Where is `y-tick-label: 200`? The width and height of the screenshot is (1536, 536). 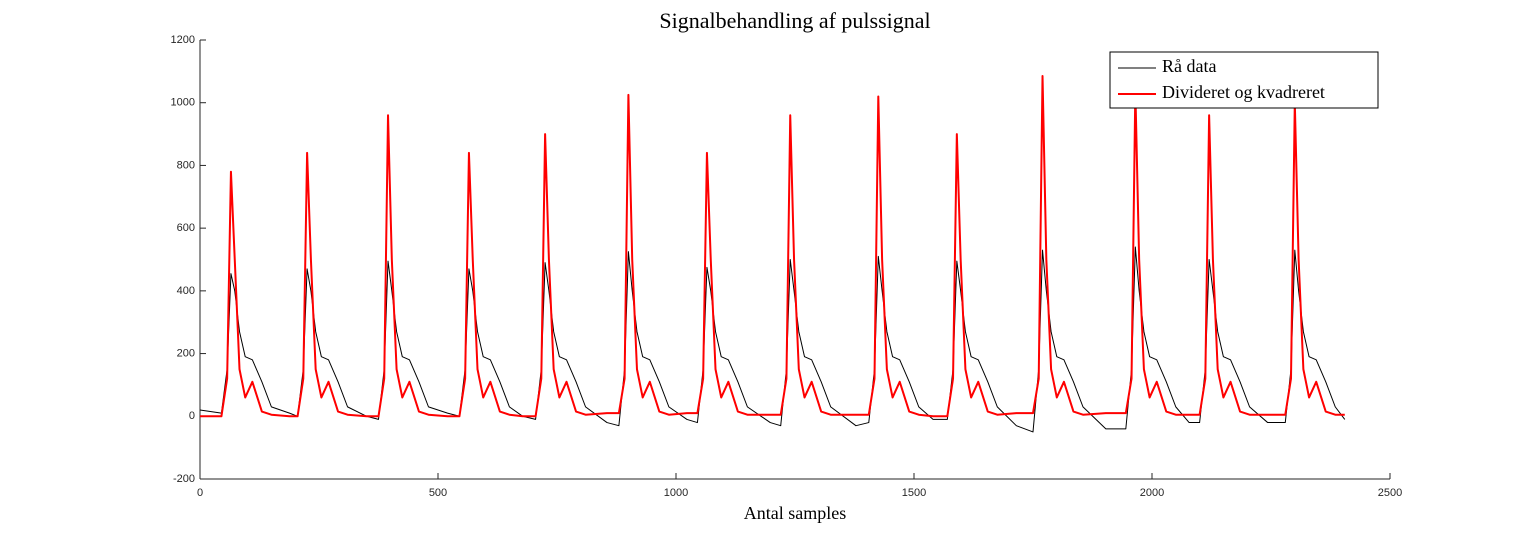 y-tick-label: 200 is located at coordinates (186, 353).